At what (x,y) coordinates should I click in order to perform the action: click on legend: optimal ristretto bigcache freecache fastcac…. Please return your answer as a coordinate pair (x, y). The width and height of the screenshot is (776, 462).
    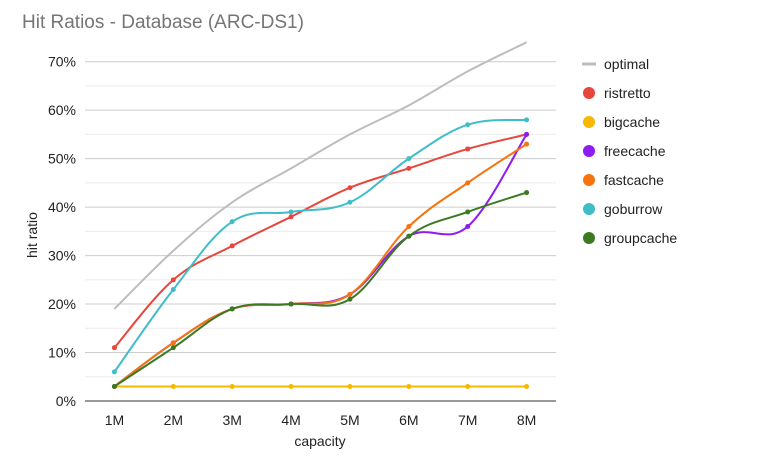
    Looking at the image, I should click on (629, 151).